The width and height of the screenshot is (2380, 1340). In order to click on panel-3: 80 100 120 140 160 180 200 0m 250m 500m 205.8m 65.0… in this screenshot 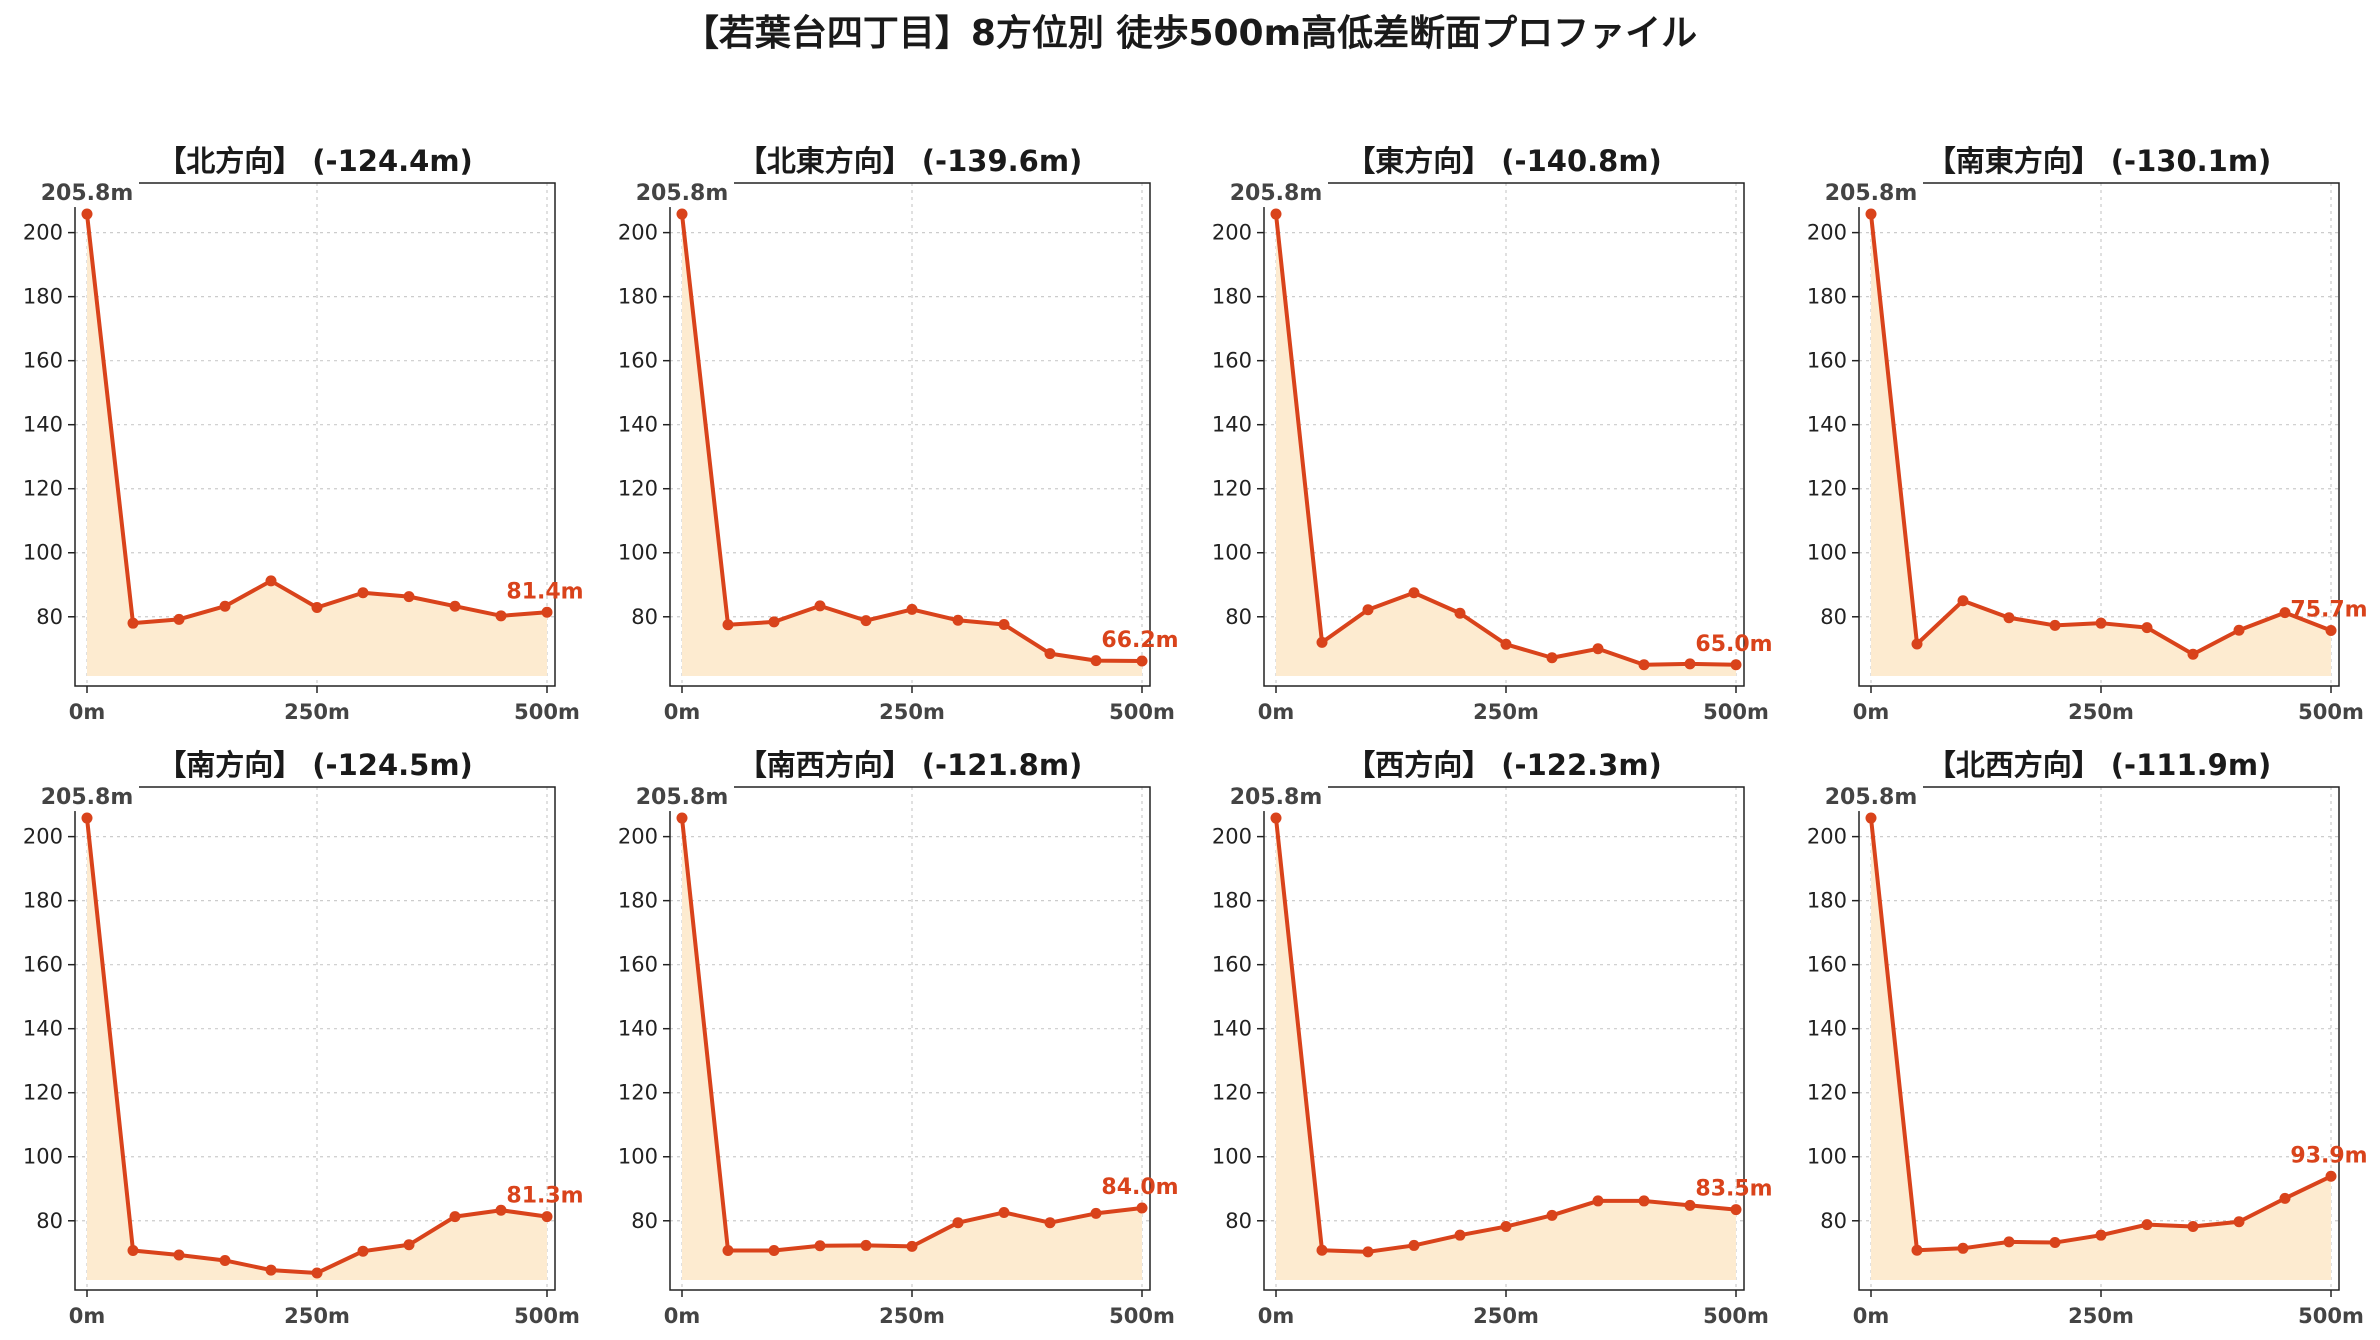, I will do `click(1492, 432)`.